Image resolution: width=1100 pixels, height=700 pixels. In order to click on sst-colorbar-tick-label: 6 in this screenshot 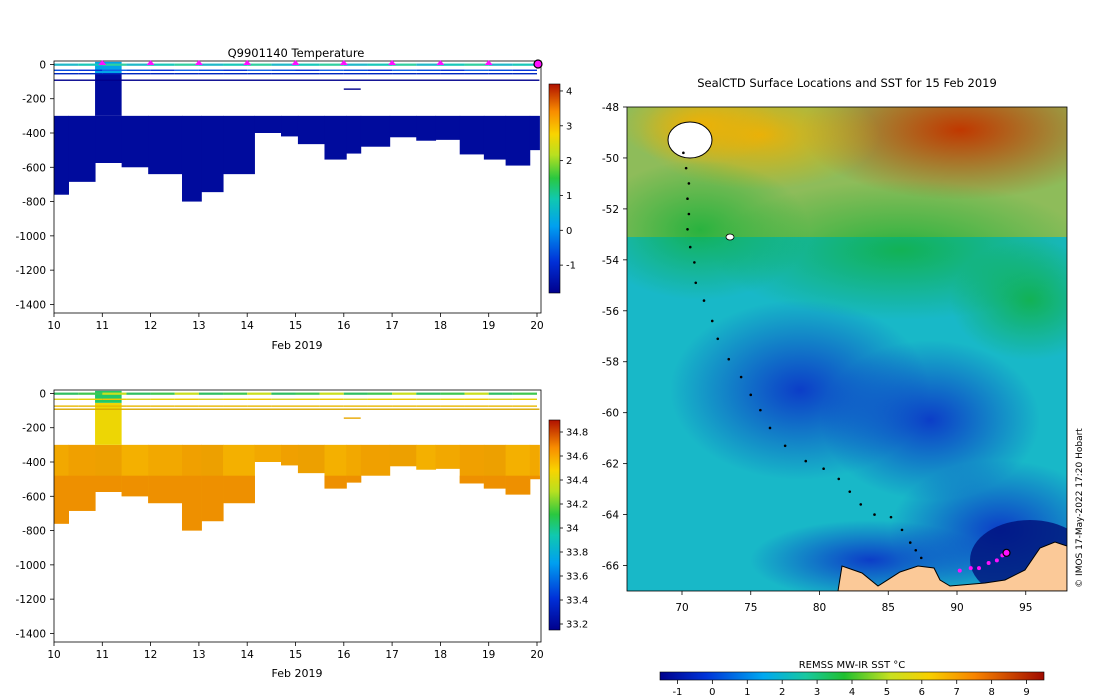, I will do `click(922, 692)`.